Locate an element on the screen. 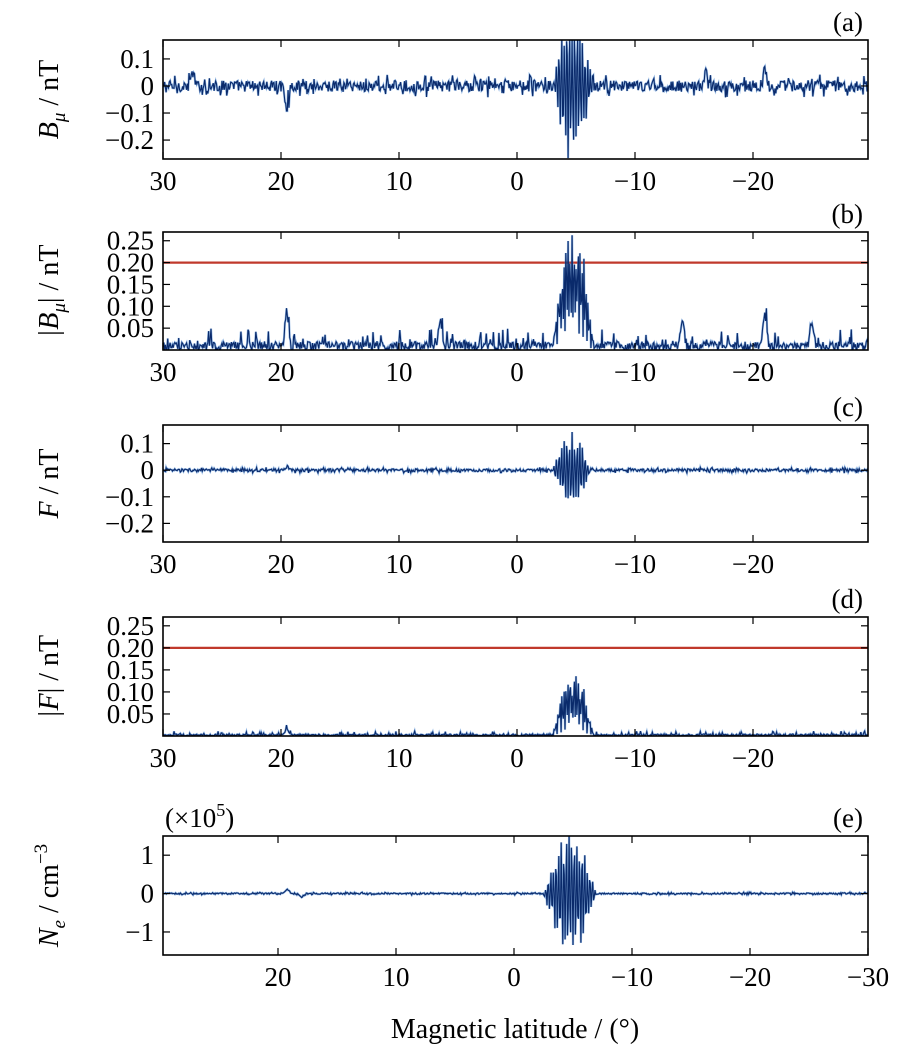 This screenshot has width=921, height=1052. x-tick-label-a: 30 is located at coordinates (163, 181).